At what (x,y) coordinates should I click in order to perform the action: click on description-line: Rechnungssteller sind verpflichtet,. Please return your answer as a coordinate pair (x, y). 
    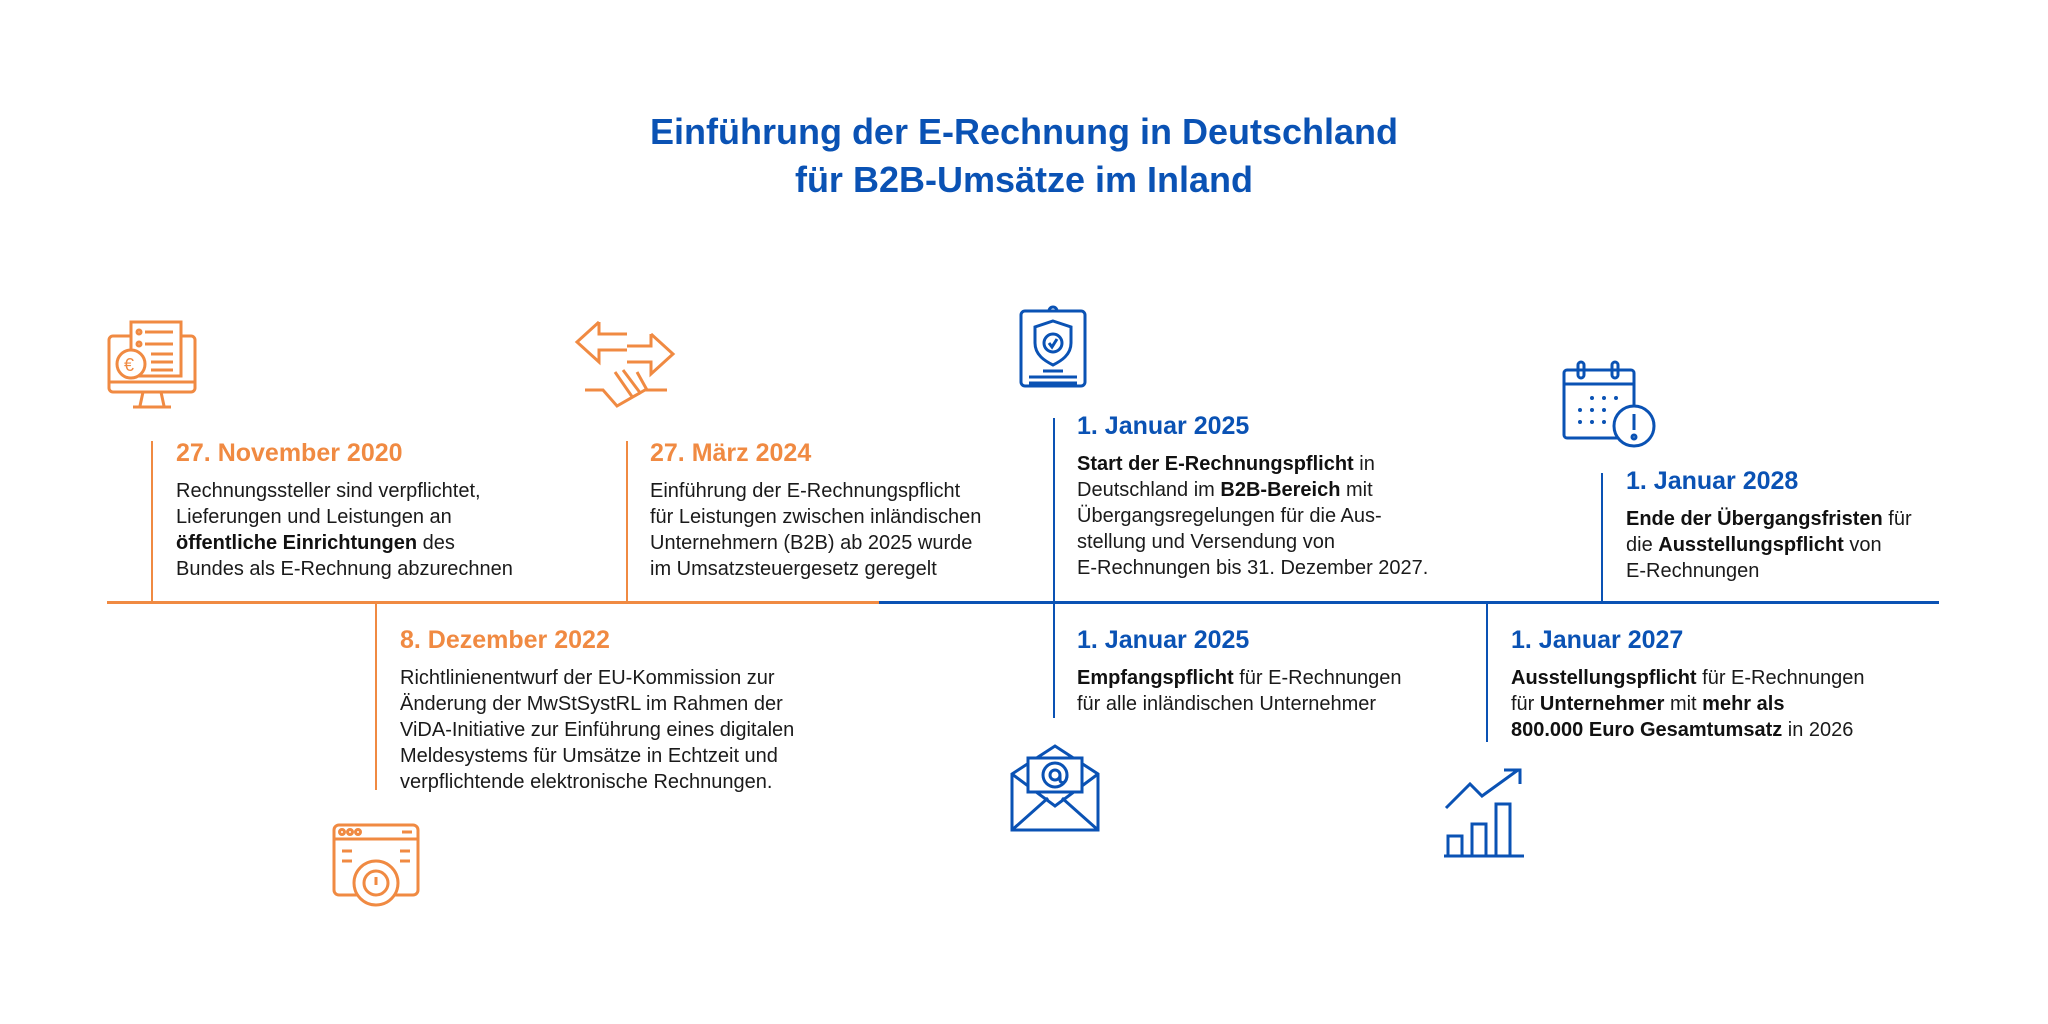
    Looking at the image, I should click on (344, 491).